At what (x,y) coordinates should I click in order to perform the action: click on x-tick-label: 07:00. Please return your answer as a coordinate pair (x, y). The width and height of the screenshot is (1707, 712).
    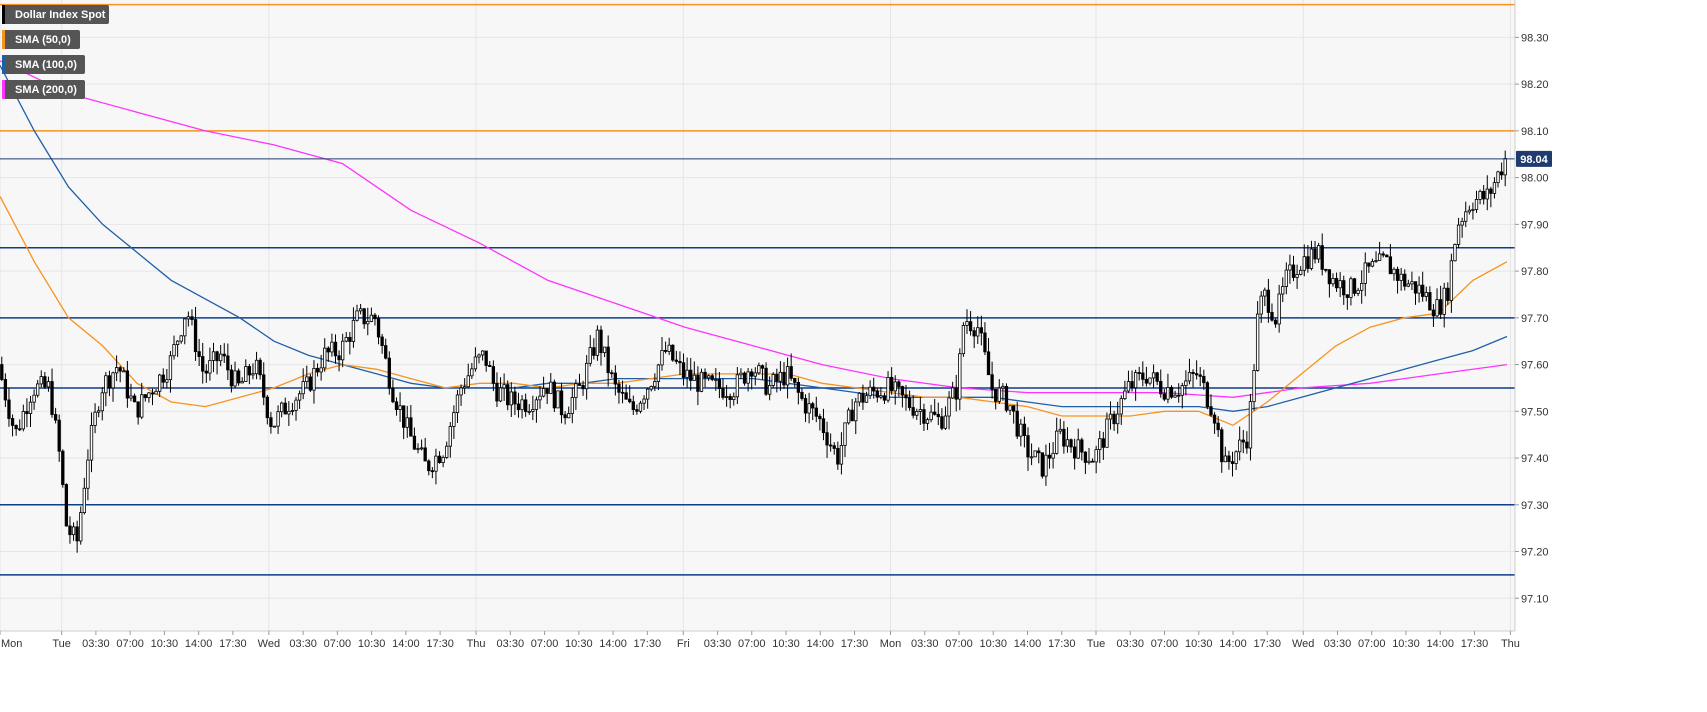
    Looking at the image, I should click on (130, 644).